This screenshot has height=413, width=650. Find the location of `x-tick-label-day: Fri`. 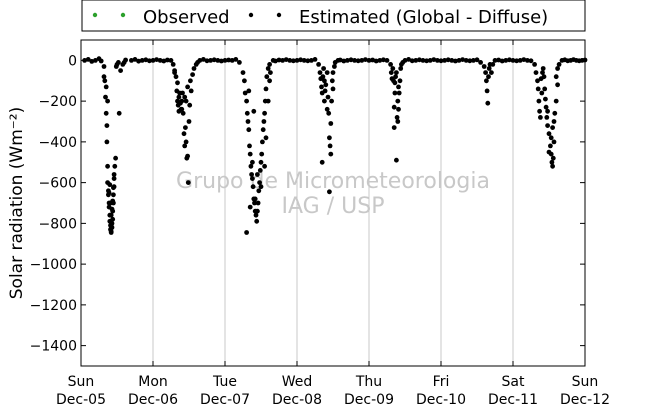

x-tick-label-day: Fri is located at coordinates (441, 382).